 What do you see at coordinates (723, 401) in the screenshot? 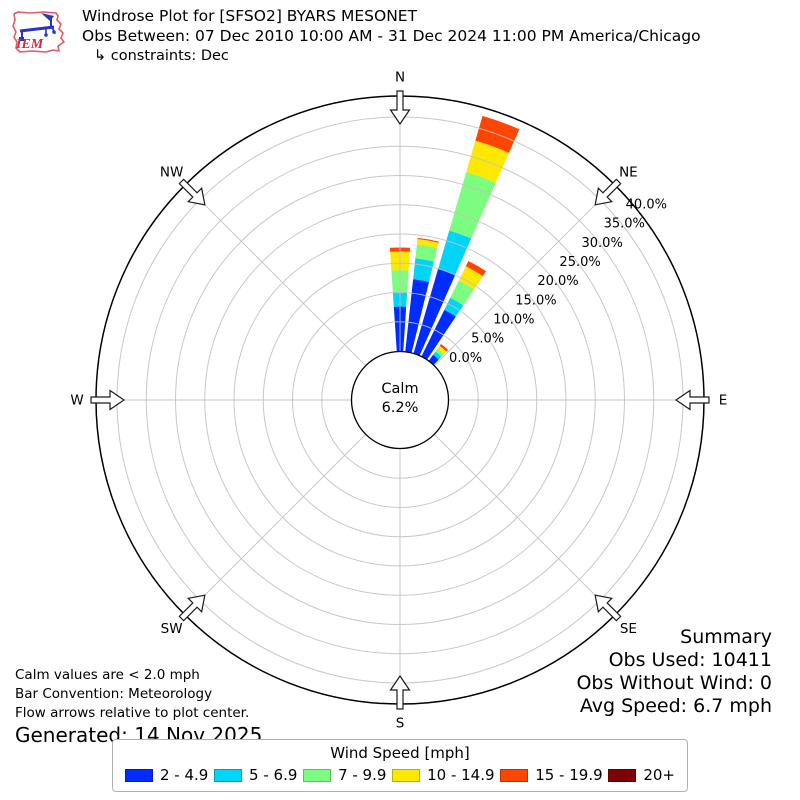
I see `compass-label-e: E` at bounding box center [723, 401].